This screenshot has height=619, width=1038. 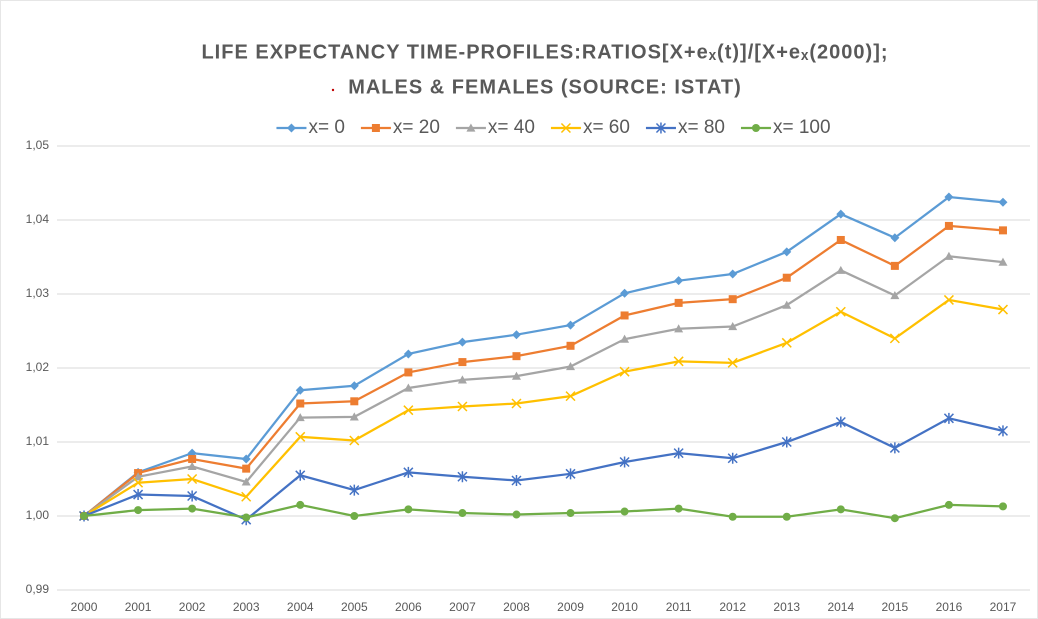 What do you see at coordinates (545, 87) in the screenshot?
I see `chart-subtitle: MALES & FEMALES (SOURCE: ISTAT)` at bounding box center [545, 87].